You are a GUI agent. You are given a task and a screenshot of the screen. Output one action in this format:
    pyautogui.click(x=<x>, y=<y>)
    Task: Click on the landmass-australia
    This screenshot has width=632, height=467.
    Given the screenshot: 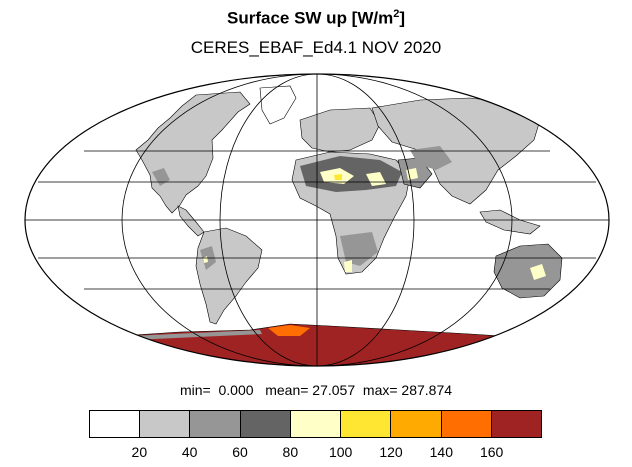 What is the action you would take?
    pyautogui.click(x=528, y=271)
    